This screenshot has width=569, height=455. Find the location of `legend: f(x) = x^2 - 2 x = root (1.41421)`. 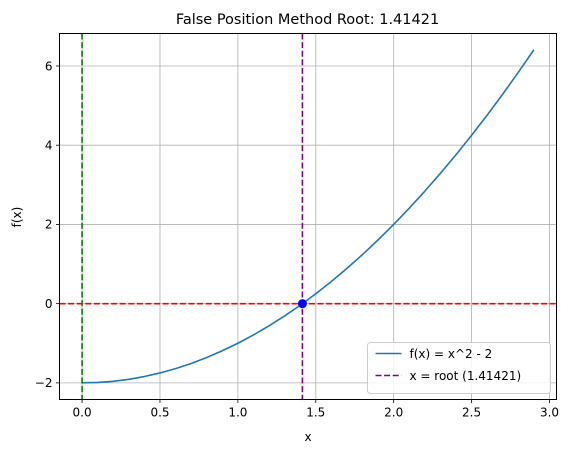

legend: f(x) = x^2 - 2 x = root (1.41421) is located at coordinates (459, 368).